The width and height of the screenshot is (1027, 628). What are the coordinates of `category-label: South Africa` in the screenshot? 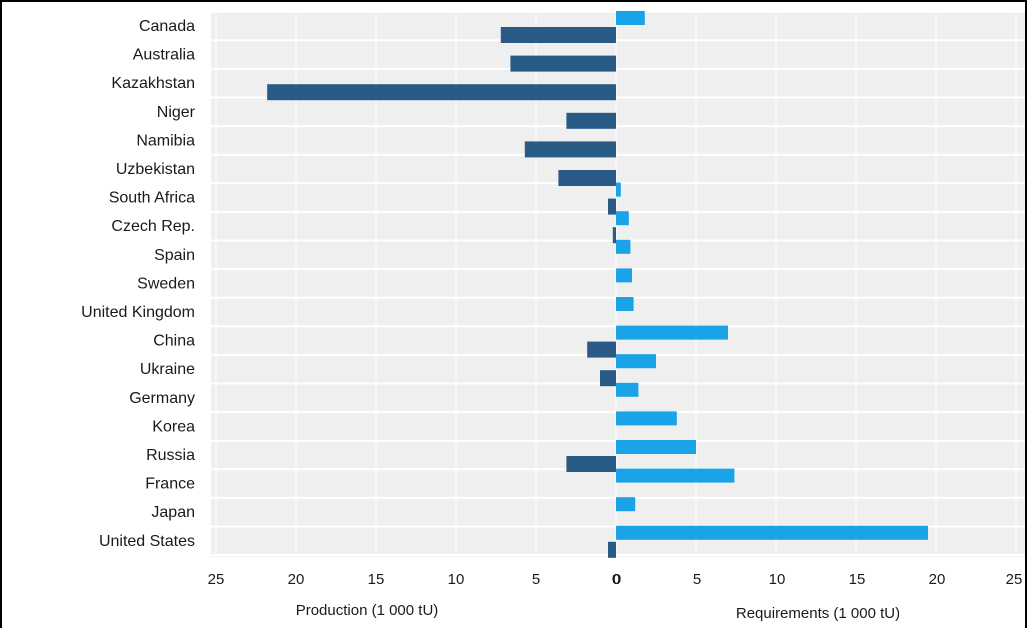 It's located at (152, 198).